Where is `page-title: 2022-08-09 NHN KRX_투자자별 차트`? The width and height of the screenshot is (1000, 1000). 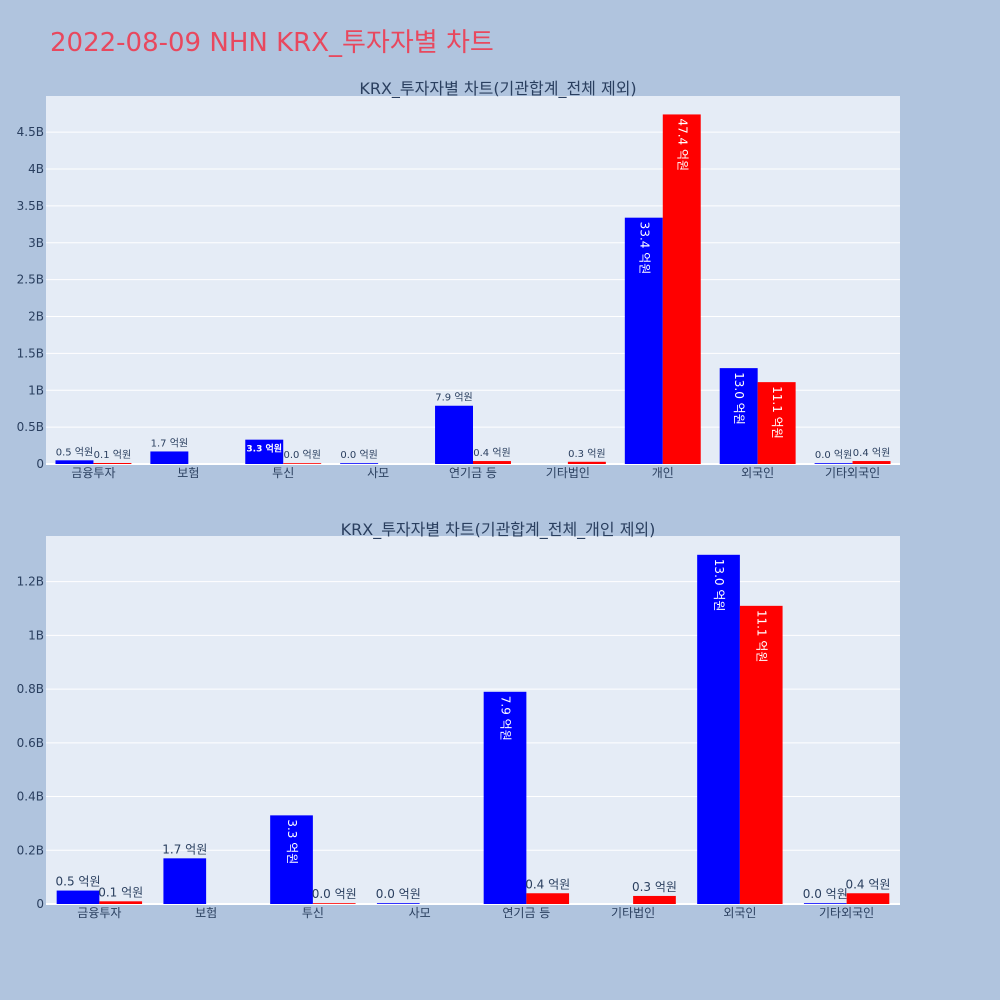
page-title: 2022-08-09 NHN KRX_투자자별 차트 is located at coordinates (272, 43).